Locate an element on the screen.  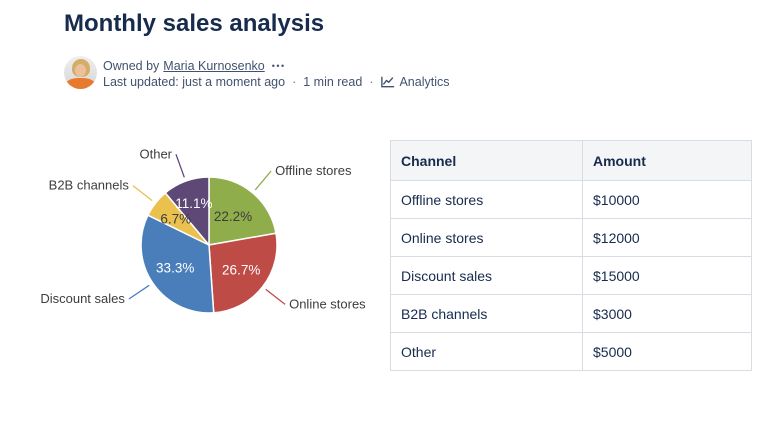
pie-percent-label-b2b-channels: 6.7% is located at coordinates (175, 219).